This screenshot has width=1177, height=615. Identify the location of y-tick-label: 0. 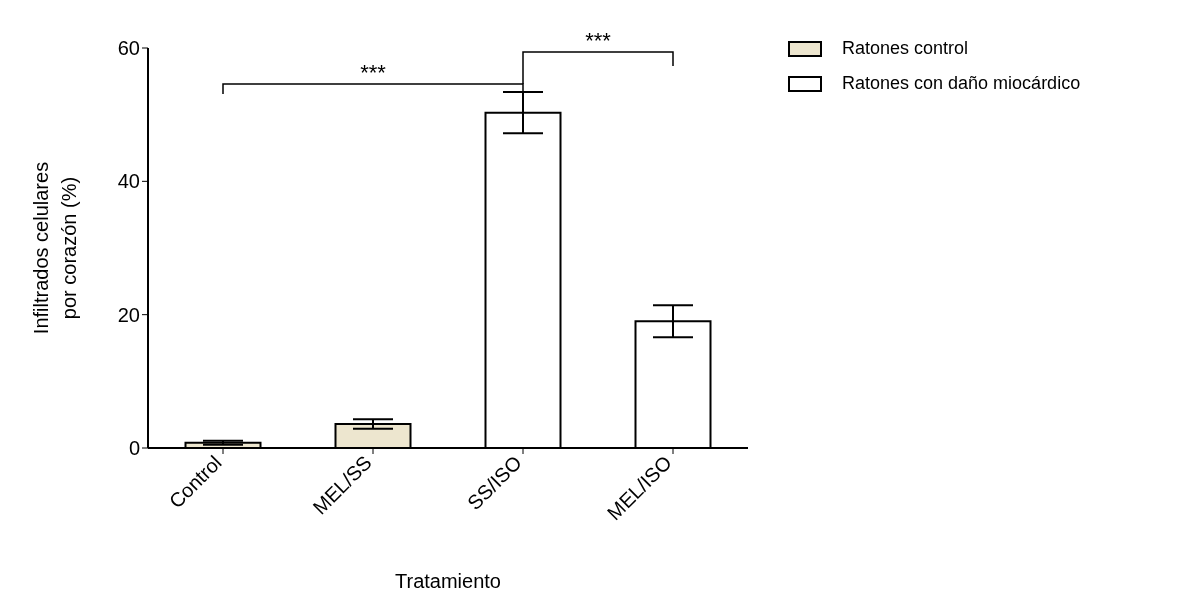
(134, 448).